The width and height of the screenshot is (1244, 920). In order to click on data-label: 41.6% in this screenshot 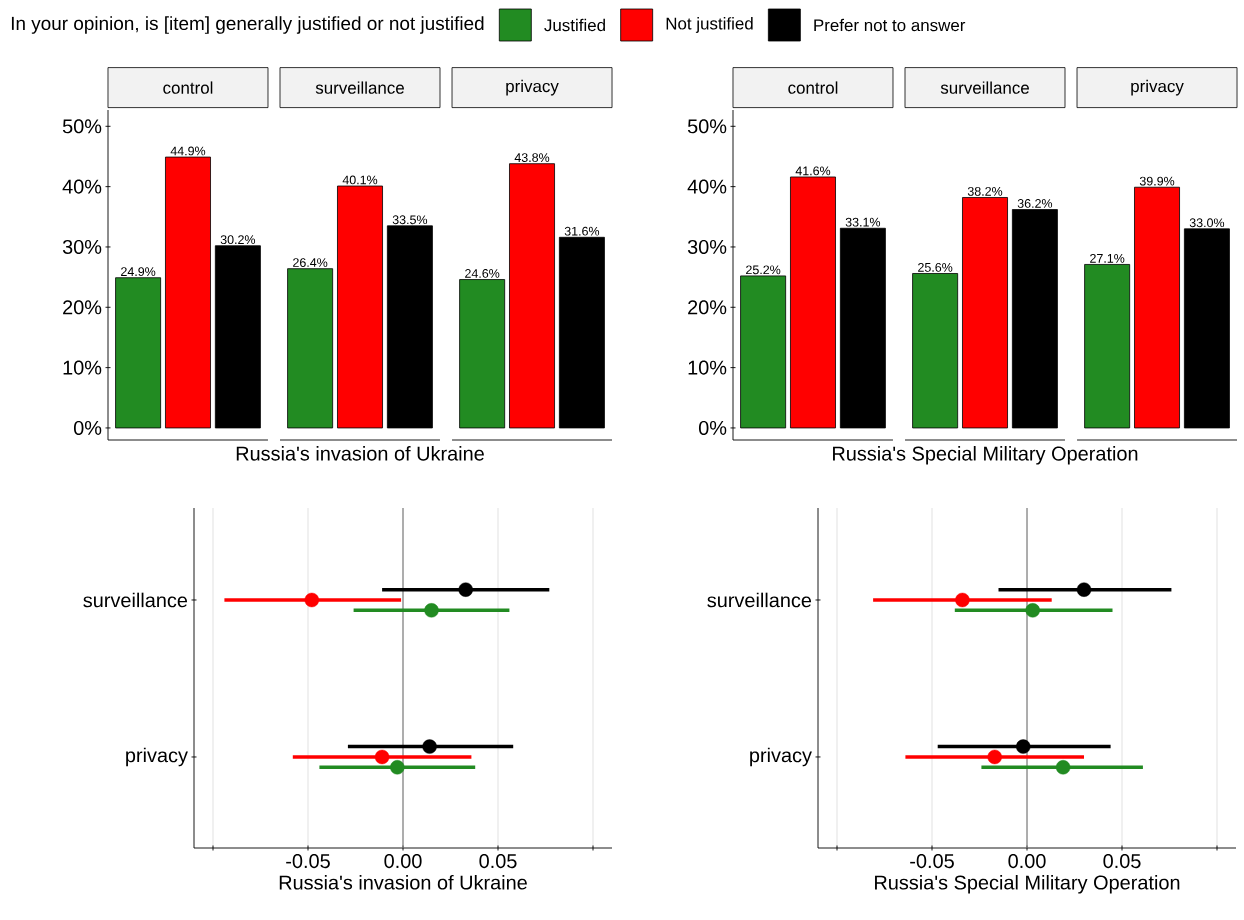, I will do `click(813, 171)`.